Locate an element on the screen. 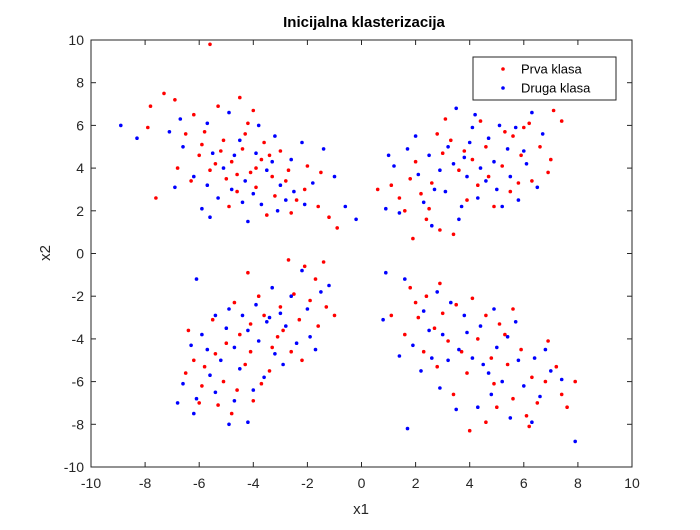  x-tick-label: -10 is located at coordinates (91, 483).